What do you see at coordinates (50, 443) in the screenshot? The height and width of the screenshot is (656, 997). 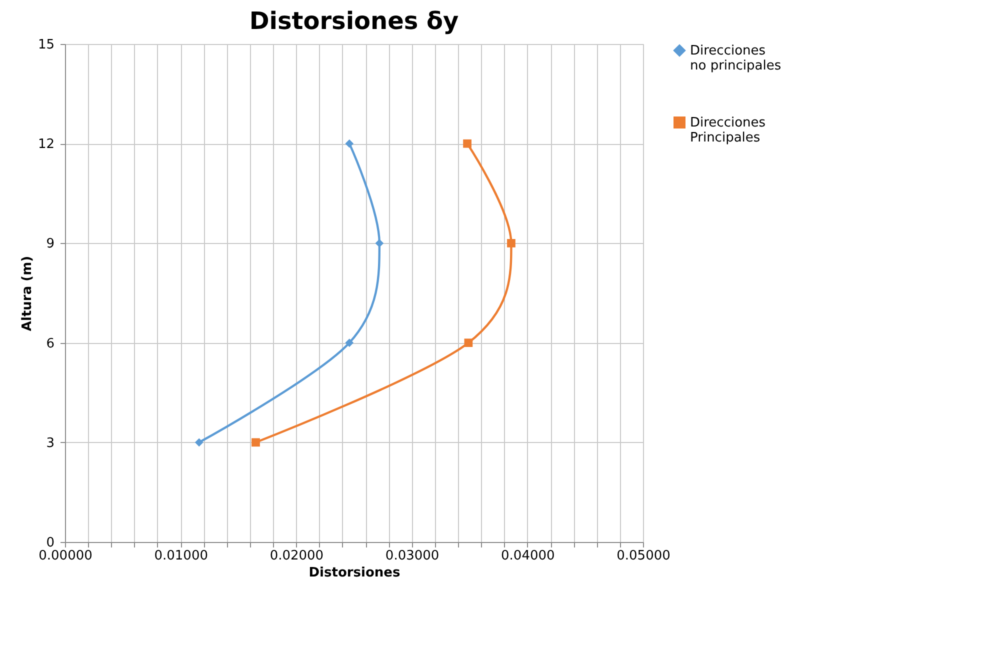 I see `y-tick-label: 3` at bounding box center [50, 443].